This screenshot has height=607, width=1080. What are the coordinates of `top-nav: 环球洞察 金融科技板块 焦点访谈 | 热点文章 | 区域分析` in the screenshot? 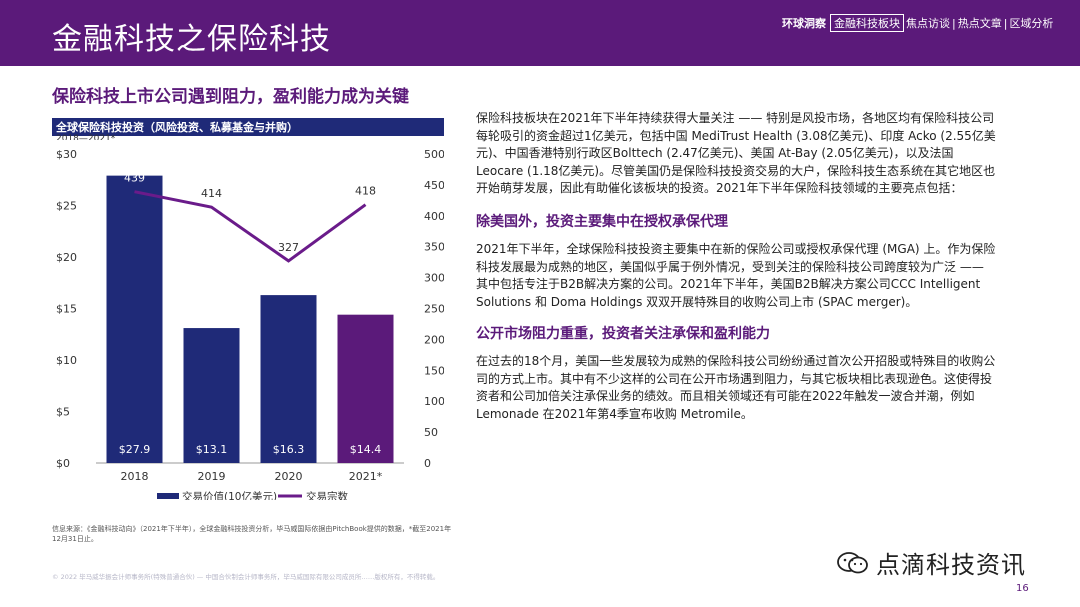 It's located at (917, 23).